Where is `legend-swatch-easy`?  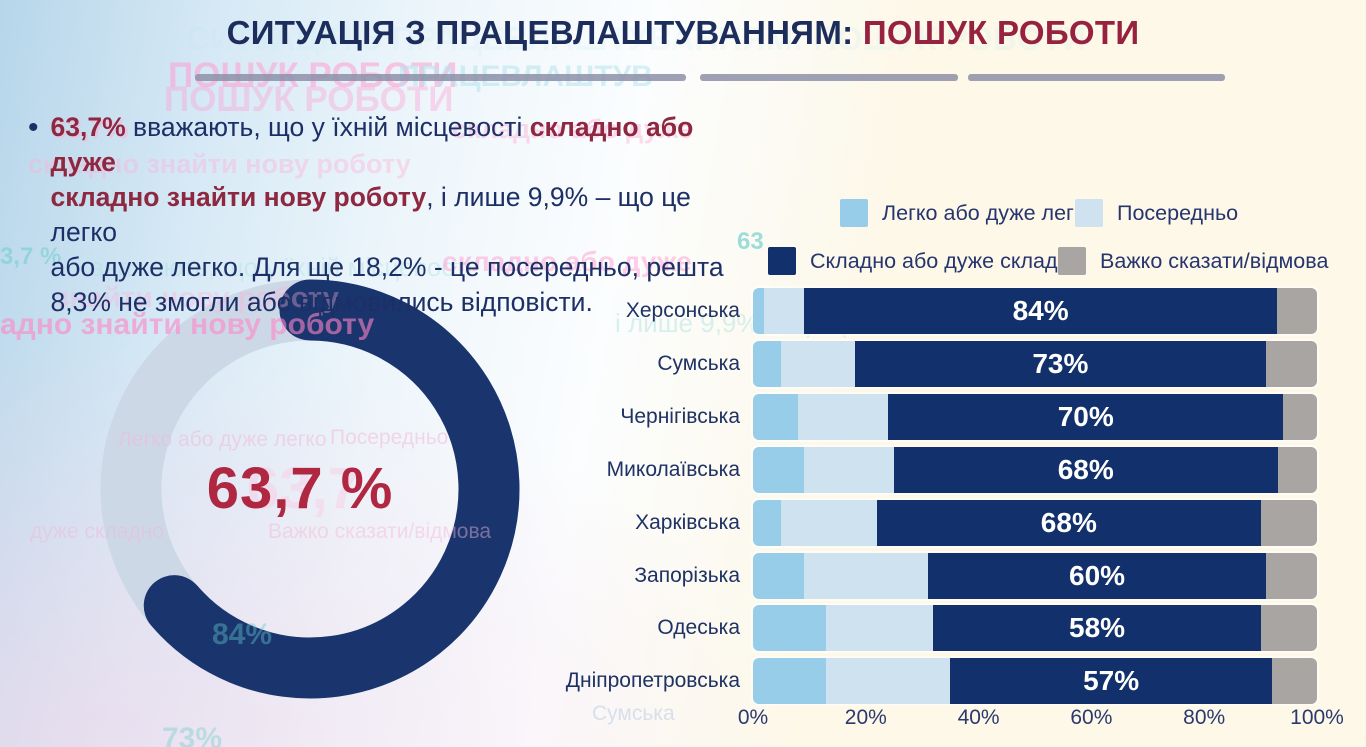
legend-swatch-easy is located at coordinates (854, 213).